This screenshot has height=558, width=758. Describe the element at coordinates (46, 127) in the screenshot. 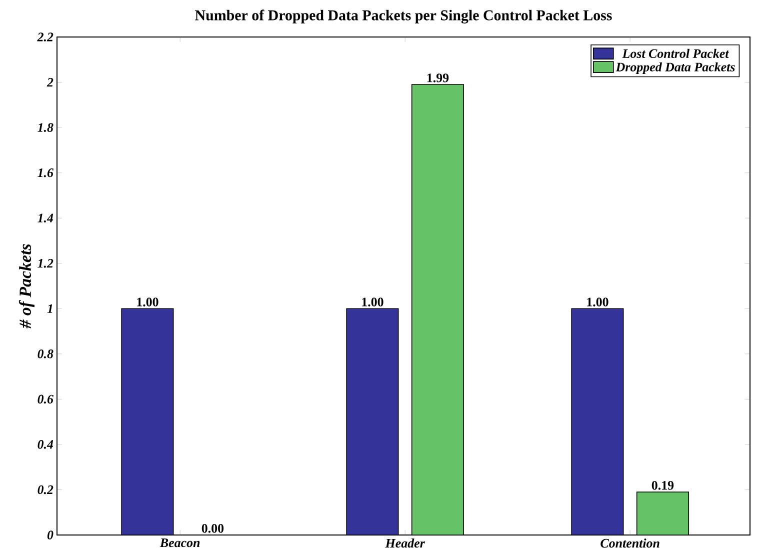

I see `y-tick-label: 1.8` at that location.